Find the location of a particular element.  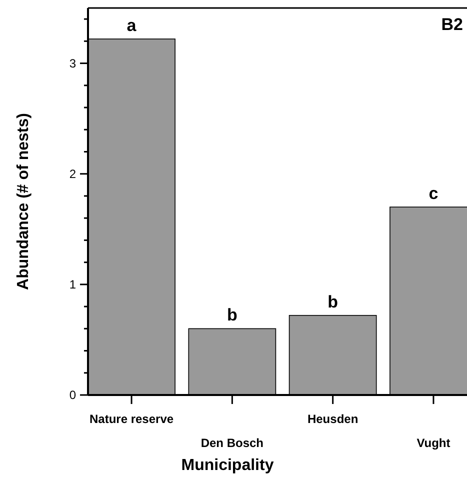

annotation: B2 is located at coordinates (452, 24).